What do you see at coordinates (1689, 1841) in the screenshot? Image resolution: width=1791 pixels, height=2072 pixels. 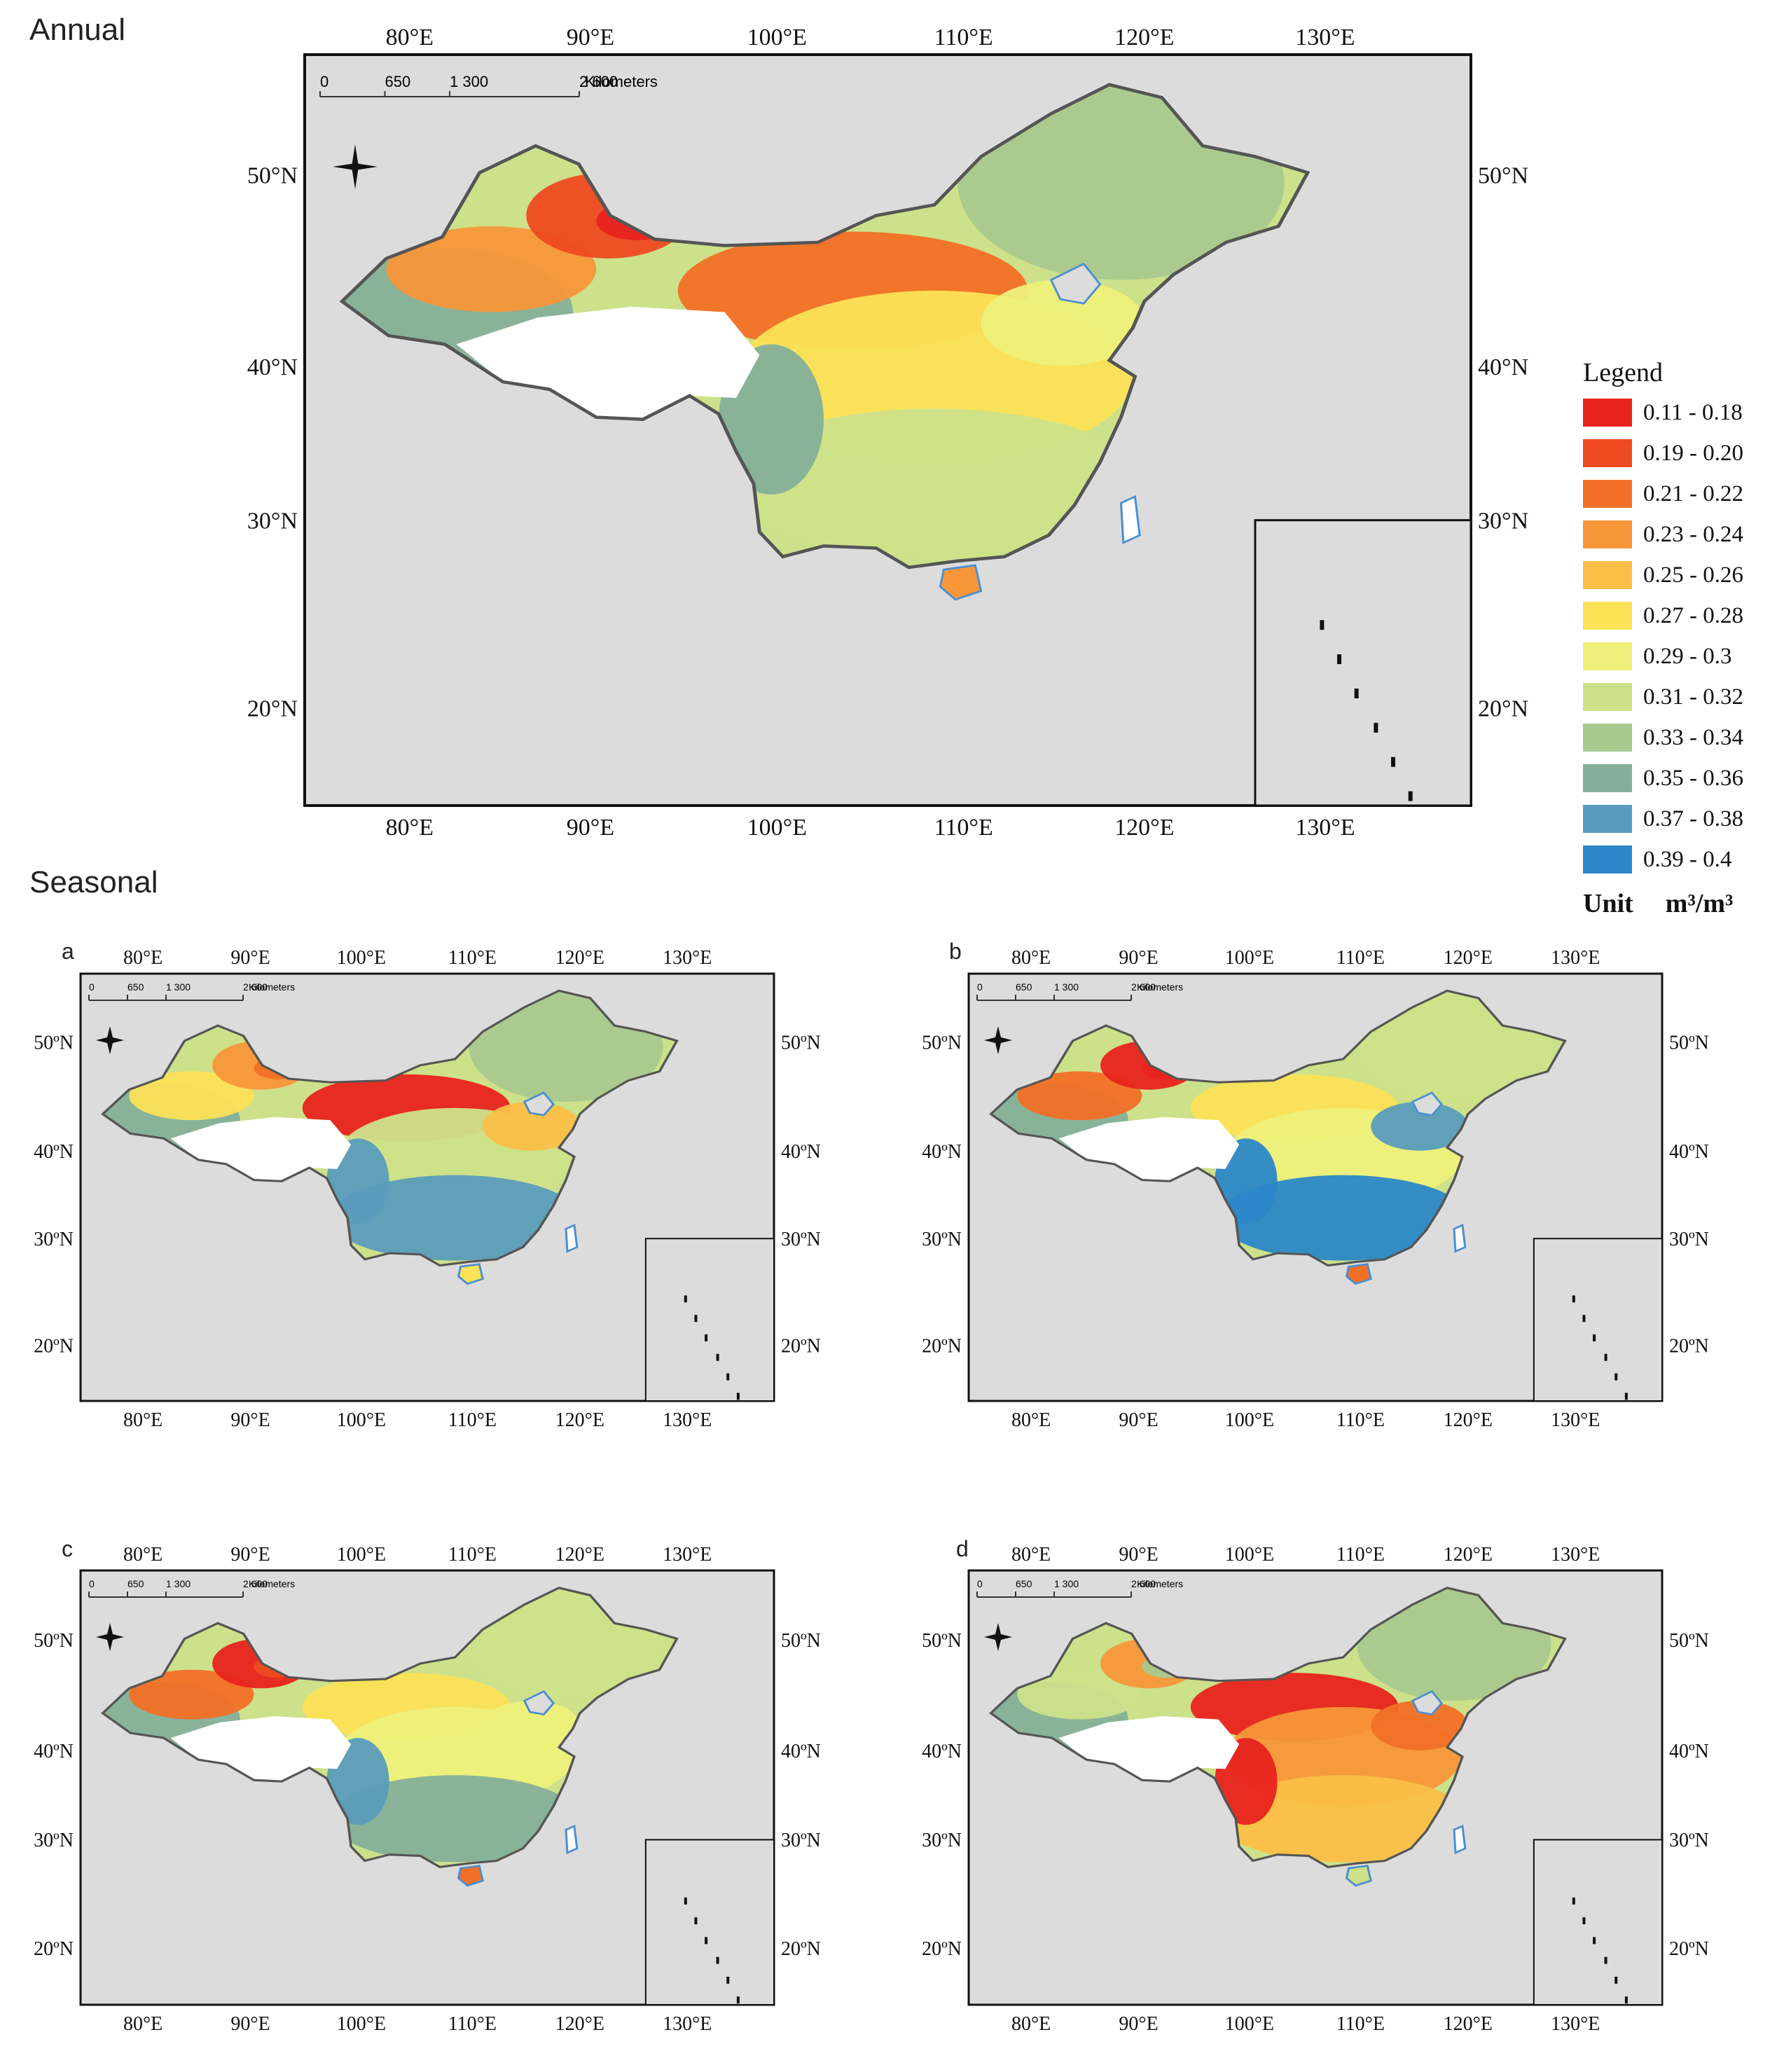 I see `lat-label-right: 30ºN` at bounding box center [1689, 1841].